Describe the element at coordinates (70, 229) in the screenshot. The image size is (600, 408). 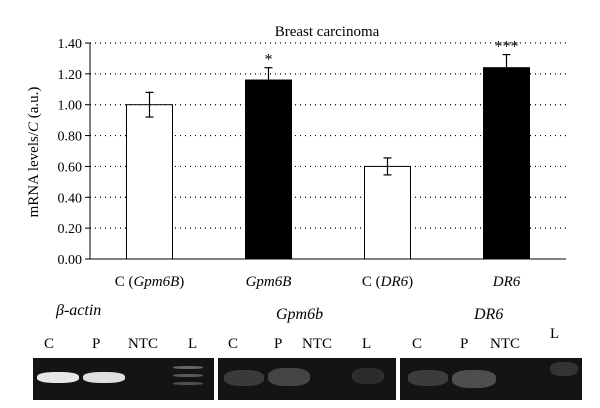
I see `y-tick-label: 0.20` at that location.